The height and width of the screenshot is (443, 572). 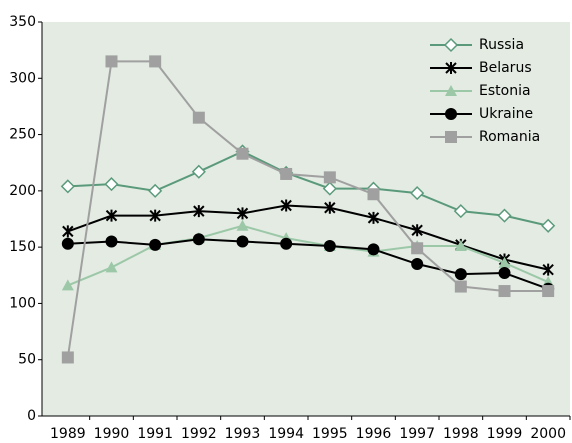 What do you see at coordinates (22, 78) in the screenshot?
I see `y-tick-label: 300` at bounding box center [22, 78].